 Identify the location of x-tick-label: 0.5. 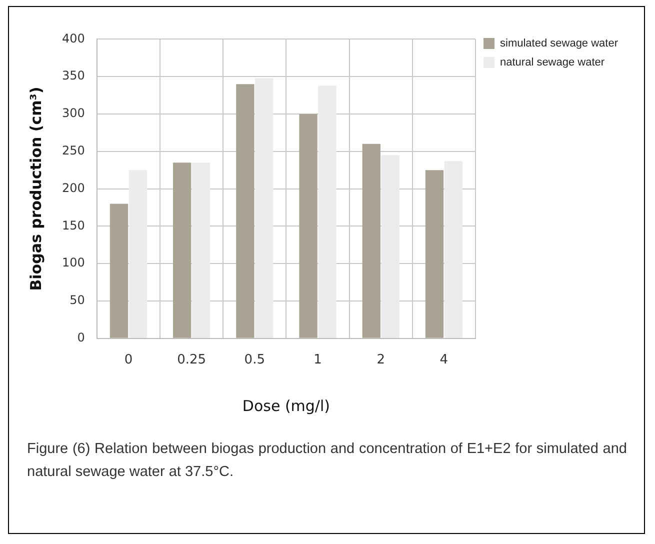
(254, 360).